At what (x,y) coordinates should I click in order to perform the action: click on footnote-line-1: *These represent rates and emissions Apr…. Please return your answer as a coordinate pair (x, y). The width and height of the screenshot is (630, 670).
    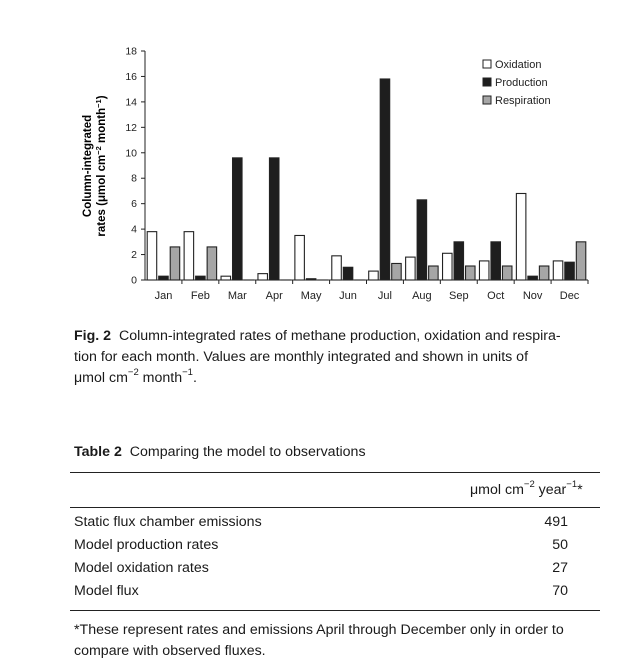
    Looking at the image, I should click on (319, 630).